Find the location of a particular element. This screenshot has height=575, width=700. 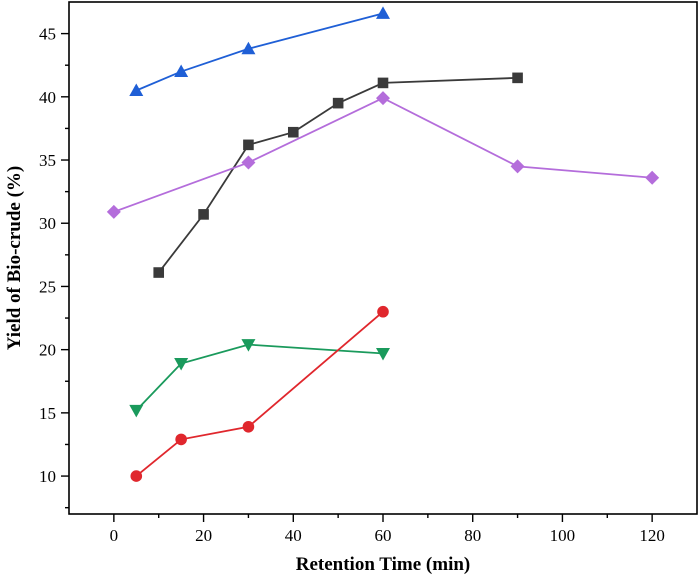

y-tick-label: 35 is located at coordinates (47, 160).